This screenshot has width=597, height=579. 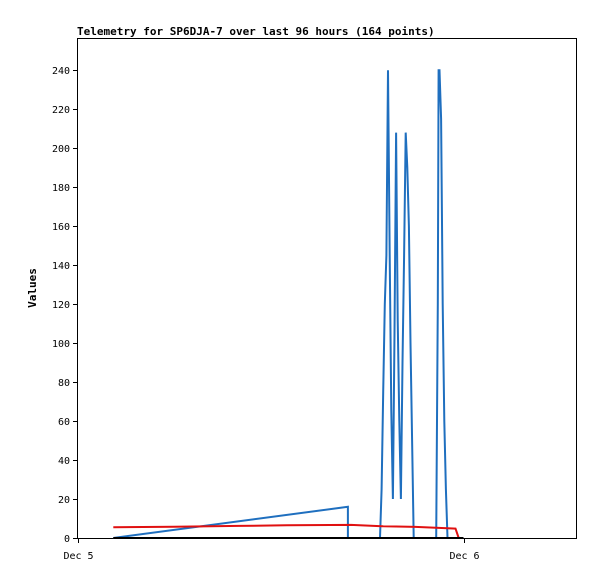 What do you see at coordinates (61, 305) in the screenshot?
I see `y-tick-label: 120` at bounding box center [61, 305].